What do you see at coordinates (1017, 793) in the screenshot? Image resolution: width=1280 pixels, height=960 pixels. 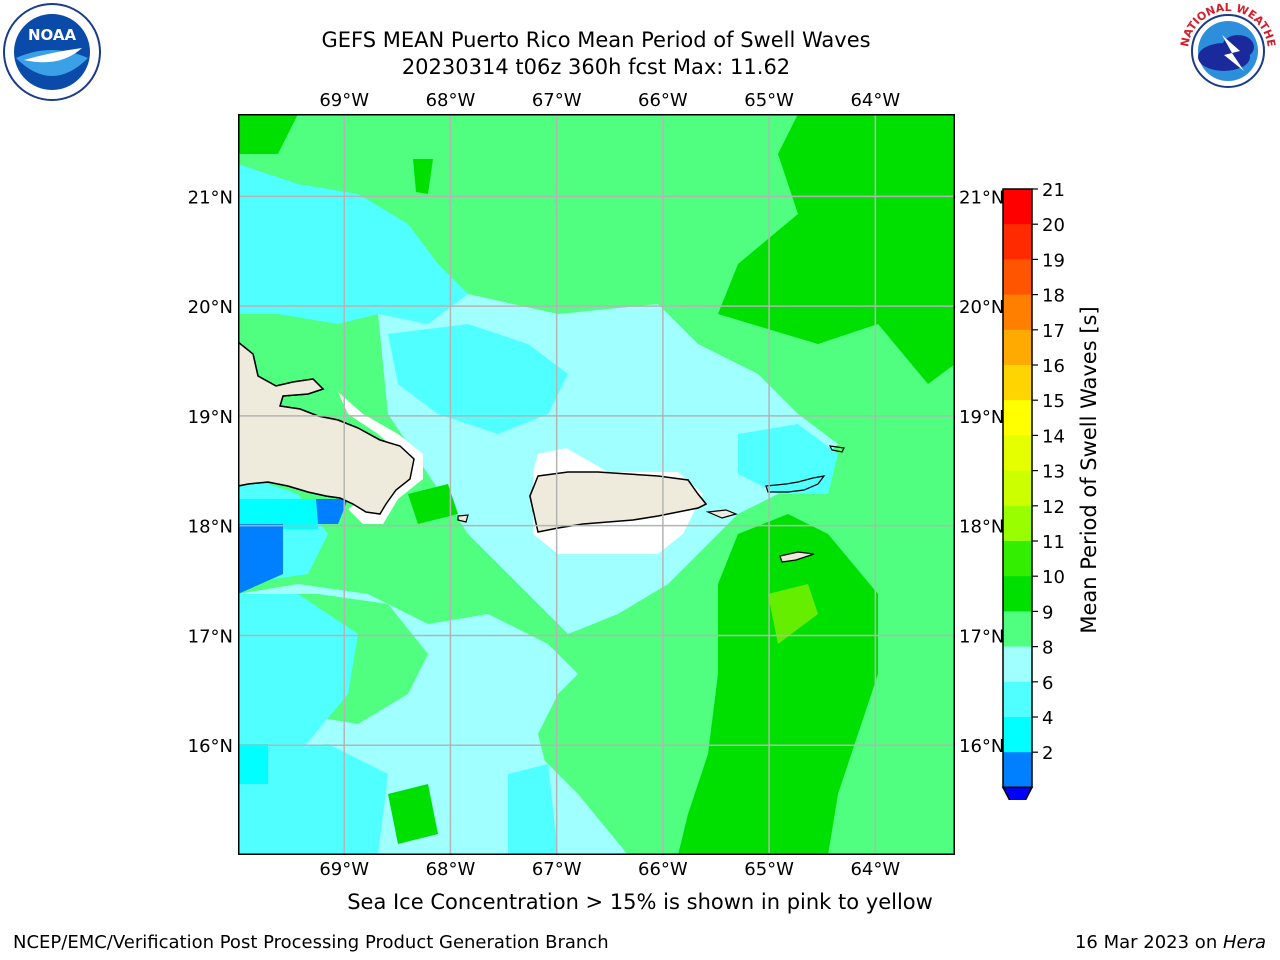 I see `colorbar-extend-arrow` at bounding box center [1017, 793].